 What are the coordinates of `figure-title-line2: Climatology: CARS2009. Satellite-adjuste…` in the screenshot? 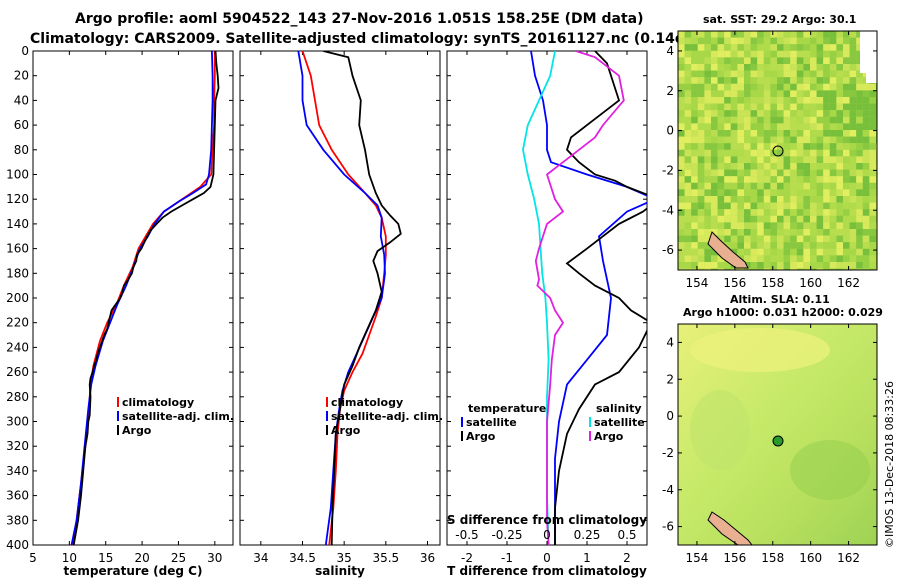 It's located at (389, 39).